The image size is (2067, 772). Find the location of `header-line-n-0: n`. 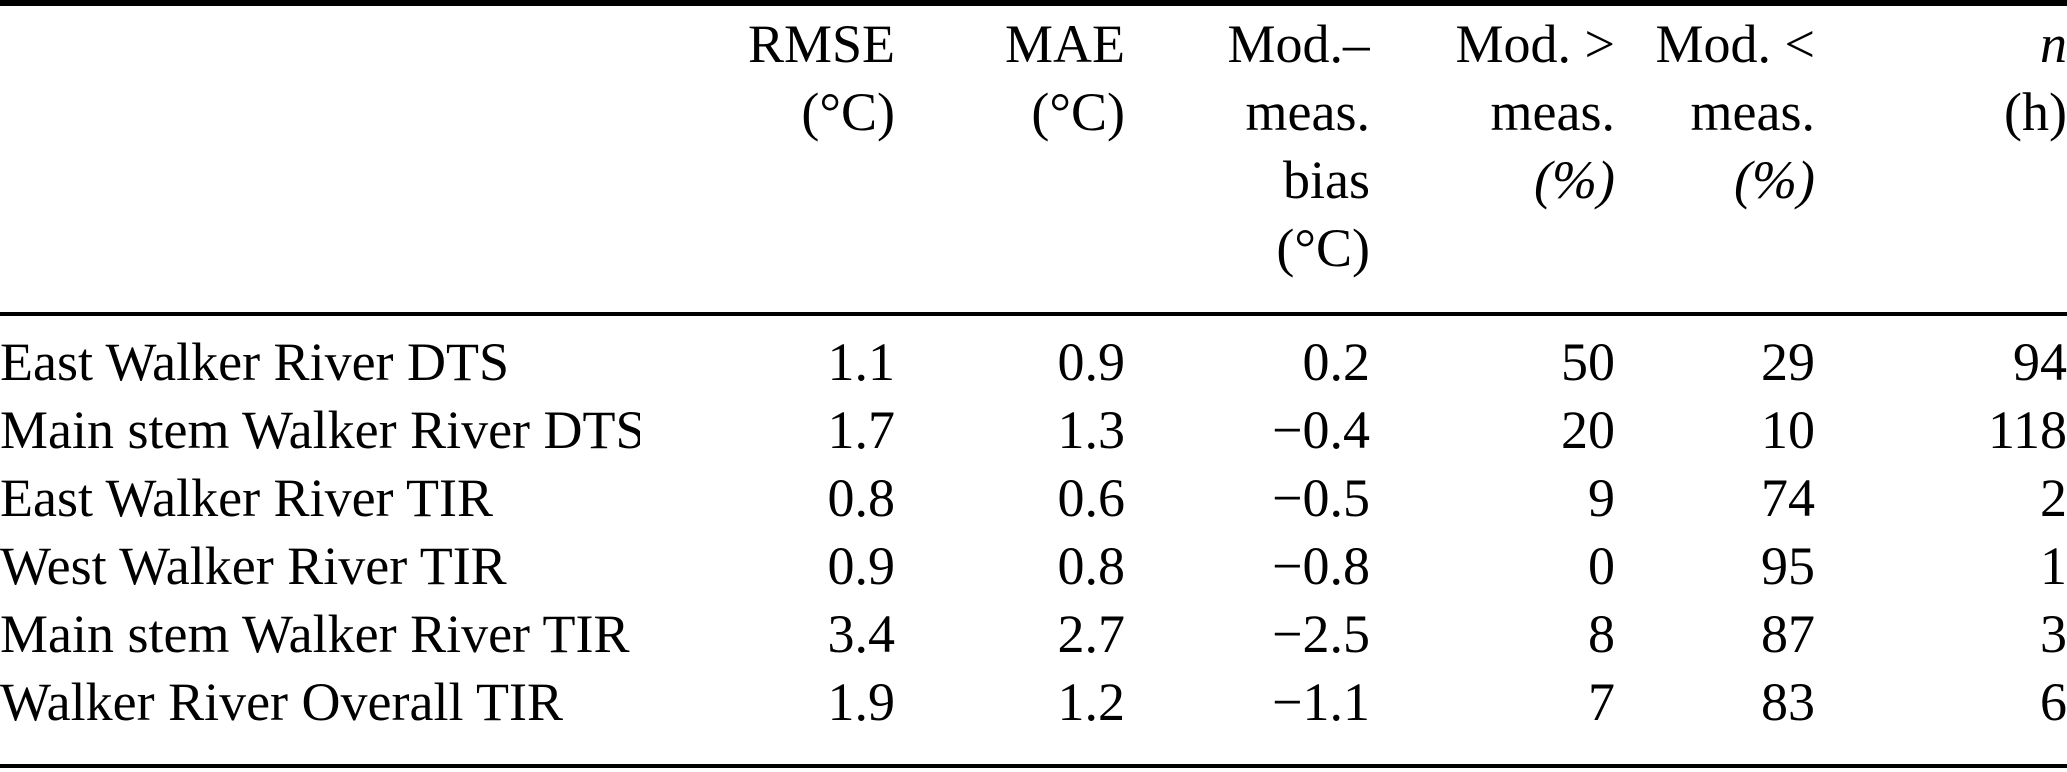

header-line-n-0: n is located at coordinates (2053, 44).